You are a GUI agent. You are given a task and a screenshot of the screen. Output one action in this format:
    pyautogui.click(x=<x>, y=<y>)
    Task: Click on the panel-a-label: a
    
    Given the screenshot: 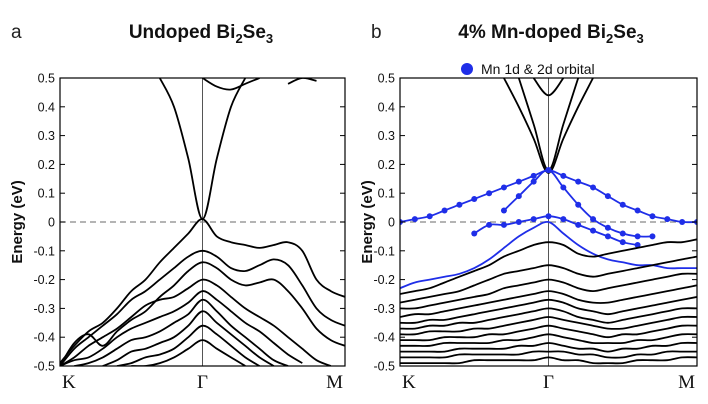 What is the action you would take?
    pyautogui.click(x=16, y=32)
    